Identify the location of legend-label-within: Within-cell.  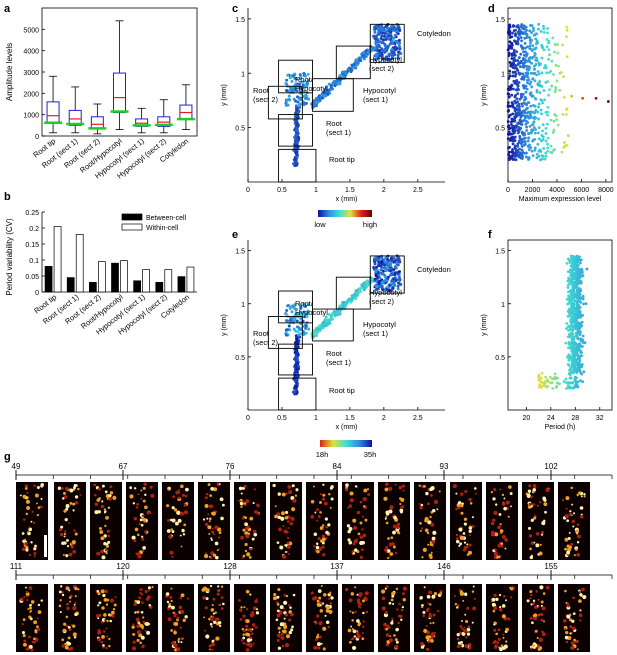
(162, 228).